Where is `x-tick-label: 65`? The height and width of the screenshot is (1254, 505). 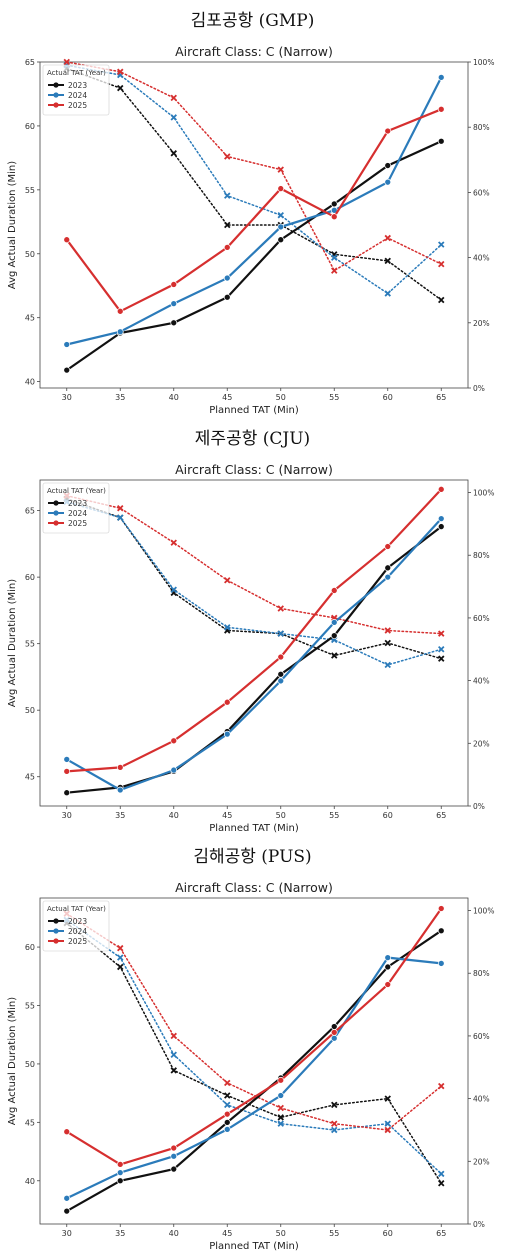
x-tick-label: 65 is located at coordinates (441, 815).